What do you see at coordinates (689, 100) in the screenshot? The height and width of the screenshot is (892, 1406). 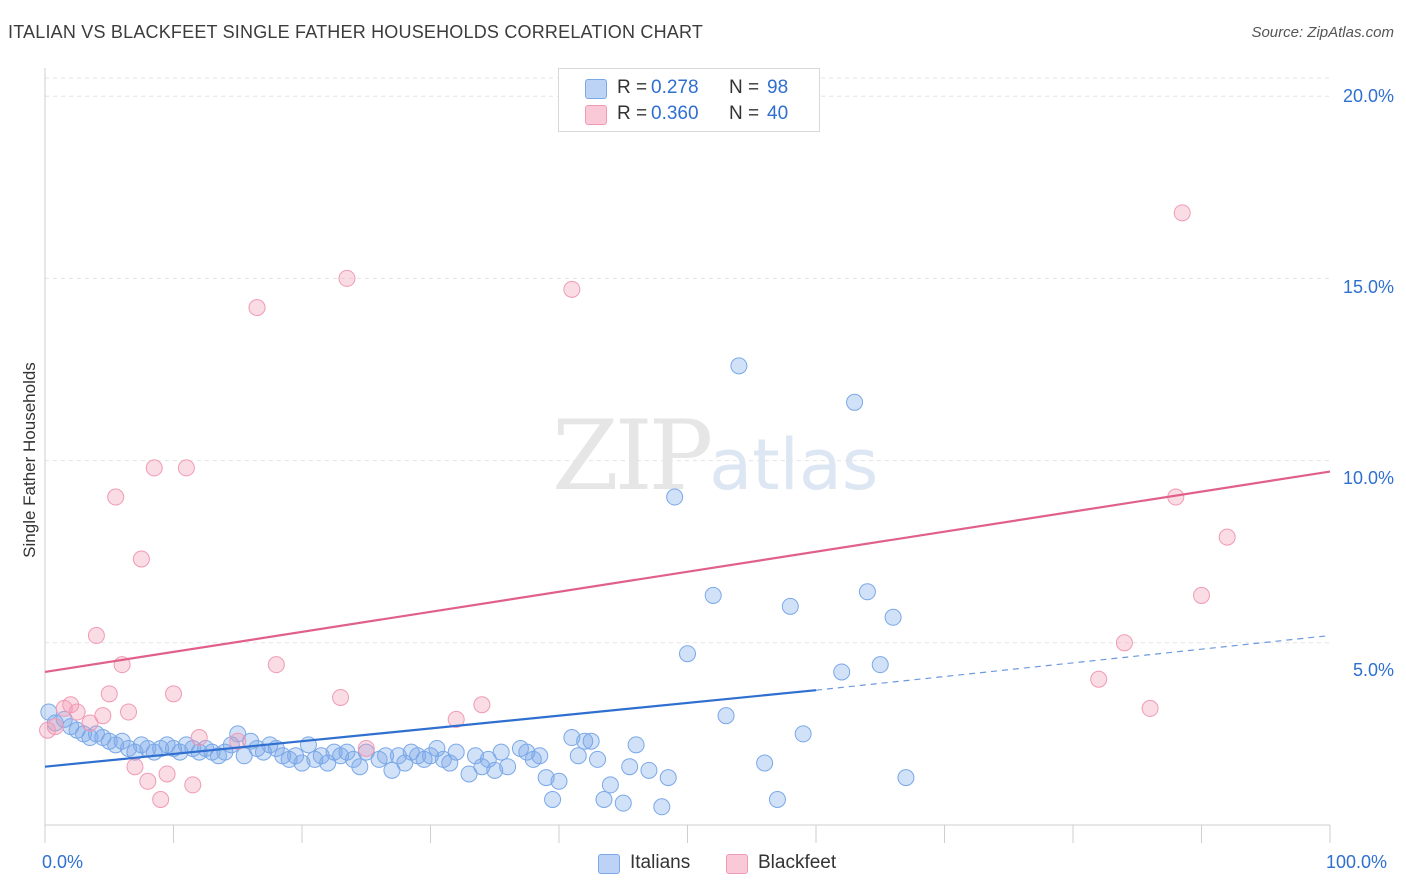 I see `legend: R = 0.278 N = 98 R = 0.360 N = 40` at bounding box center [689, 100].